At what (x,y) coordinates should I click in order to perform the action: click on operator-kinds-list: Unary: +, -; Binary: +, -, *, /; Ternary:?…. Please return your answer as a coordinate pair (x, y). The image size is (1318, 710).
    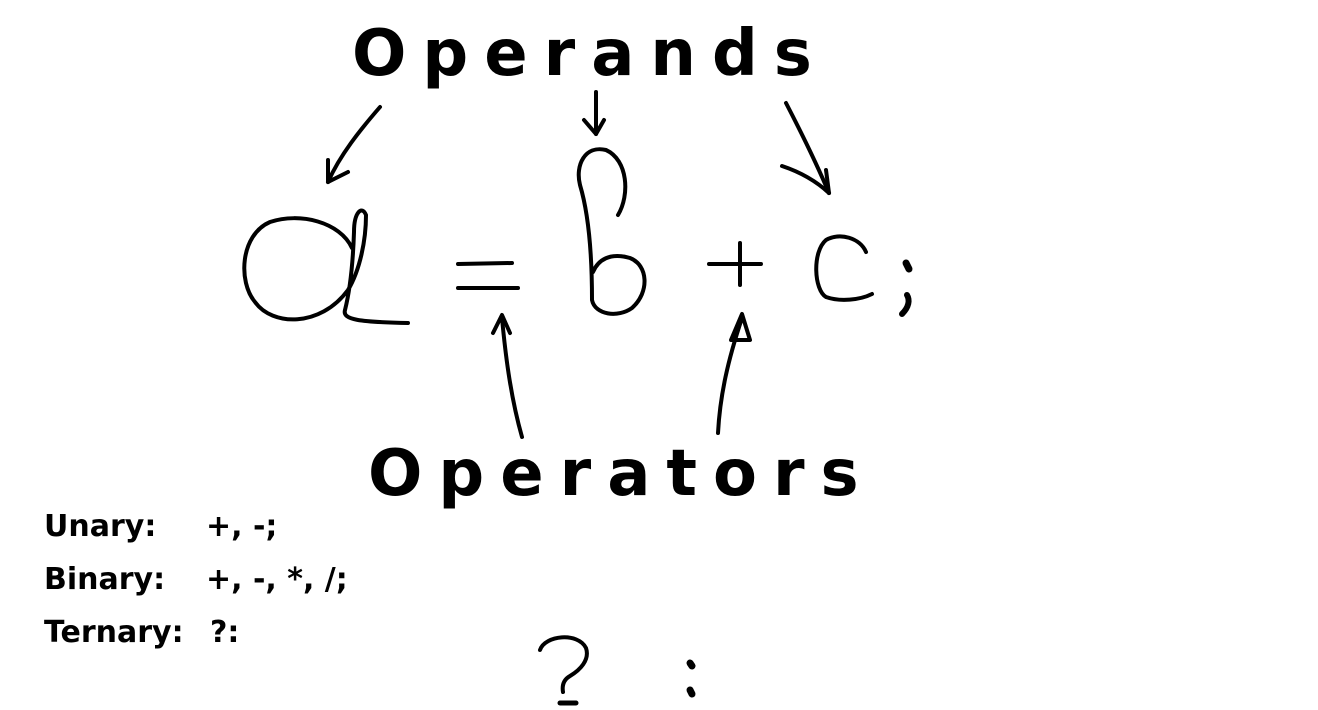
    Looking at the image, I should click on (196, 584).